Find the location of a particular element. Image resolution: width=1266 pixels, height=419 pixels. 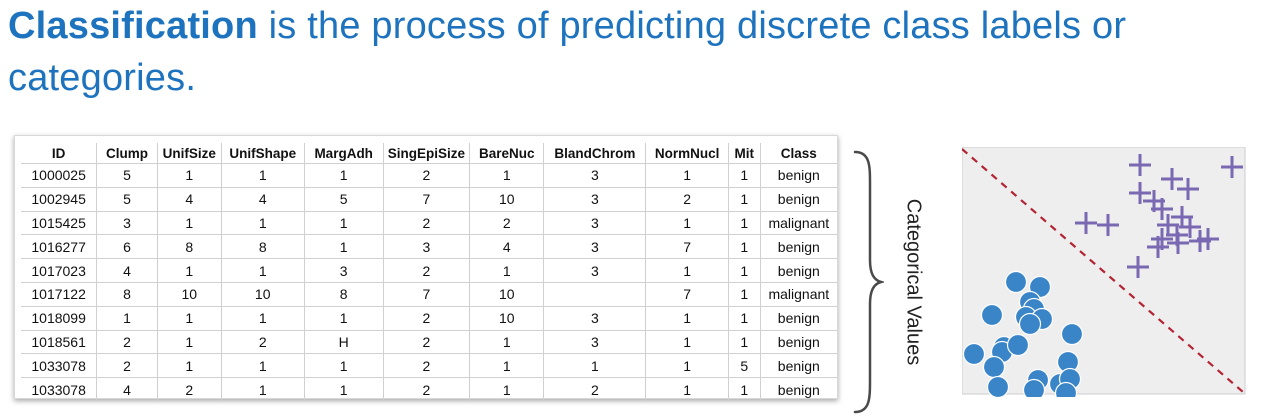

table-cell: 1018561 is located at coordinates (59, 341).